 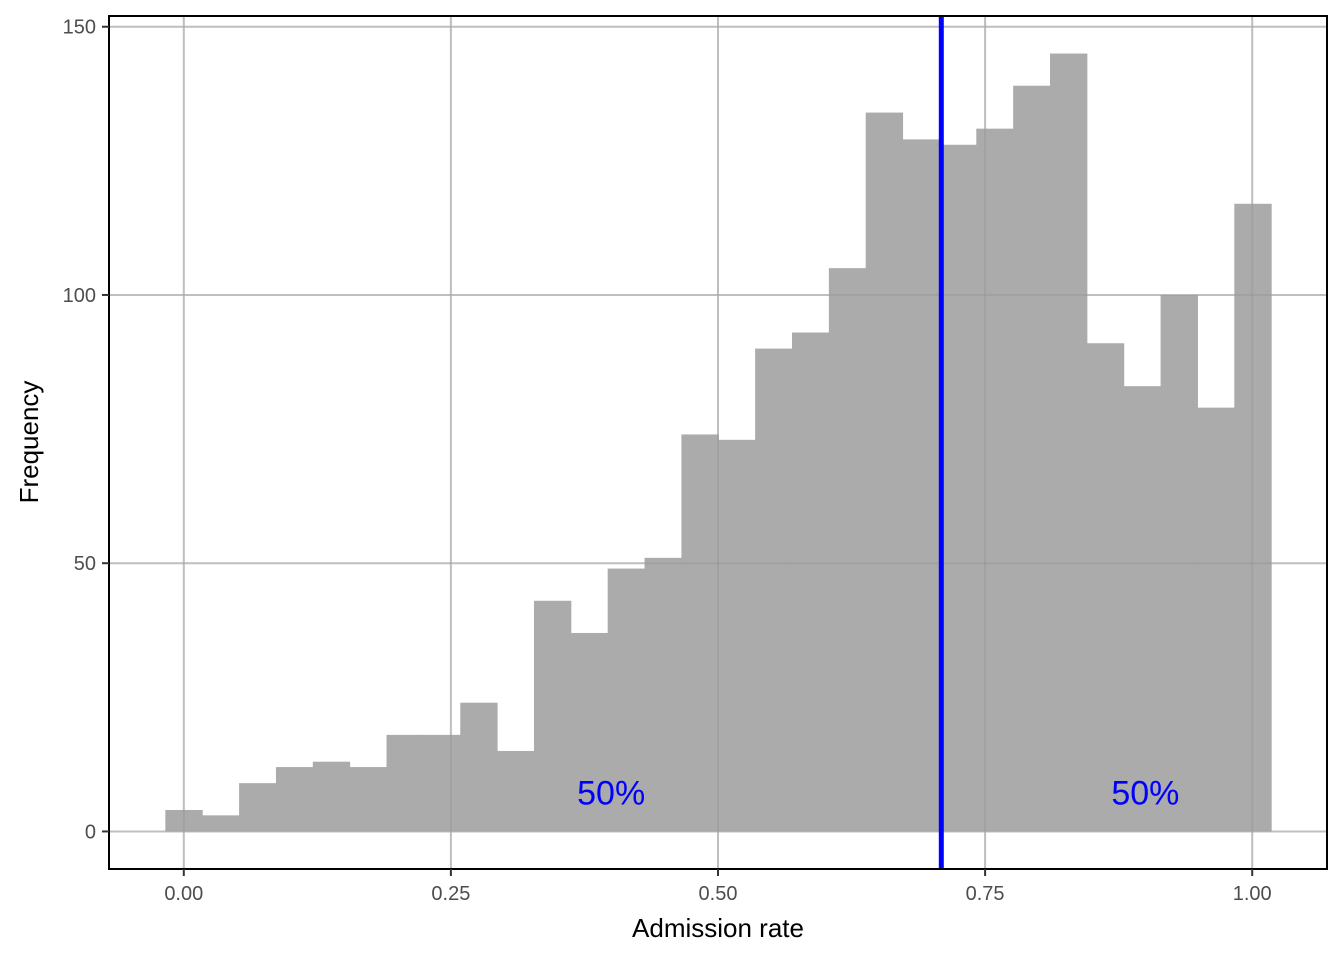 What do you see at coordinates (718, 928) in the screenshot?
I see `x-axis-title: Admission rate` at bounding box center [718, 928].